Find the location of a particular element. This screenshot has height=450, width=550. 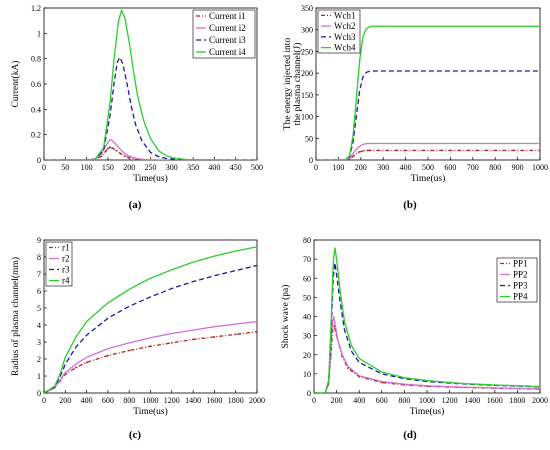

y-axis-label: Current(kA) is located at coordinates (15, 84).